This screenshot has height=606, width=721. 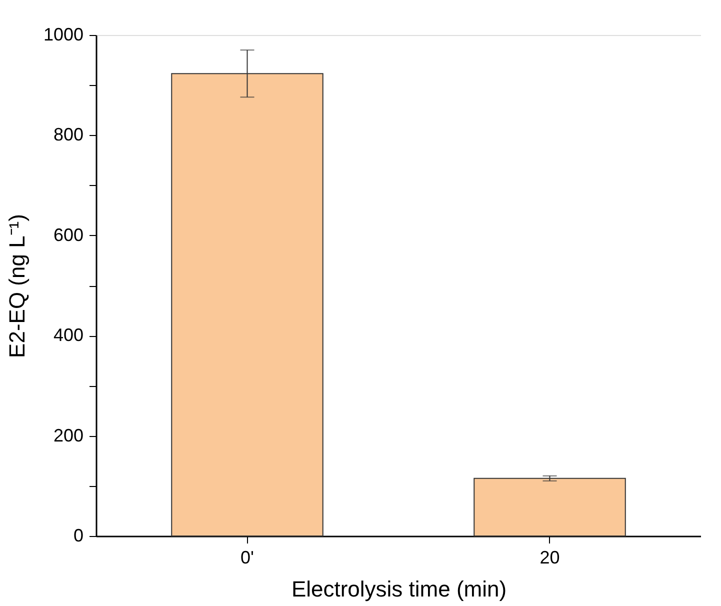 I want to click on y-axis-title: E2-EQ (ng L⁻¹), so click(x=17, y=286).